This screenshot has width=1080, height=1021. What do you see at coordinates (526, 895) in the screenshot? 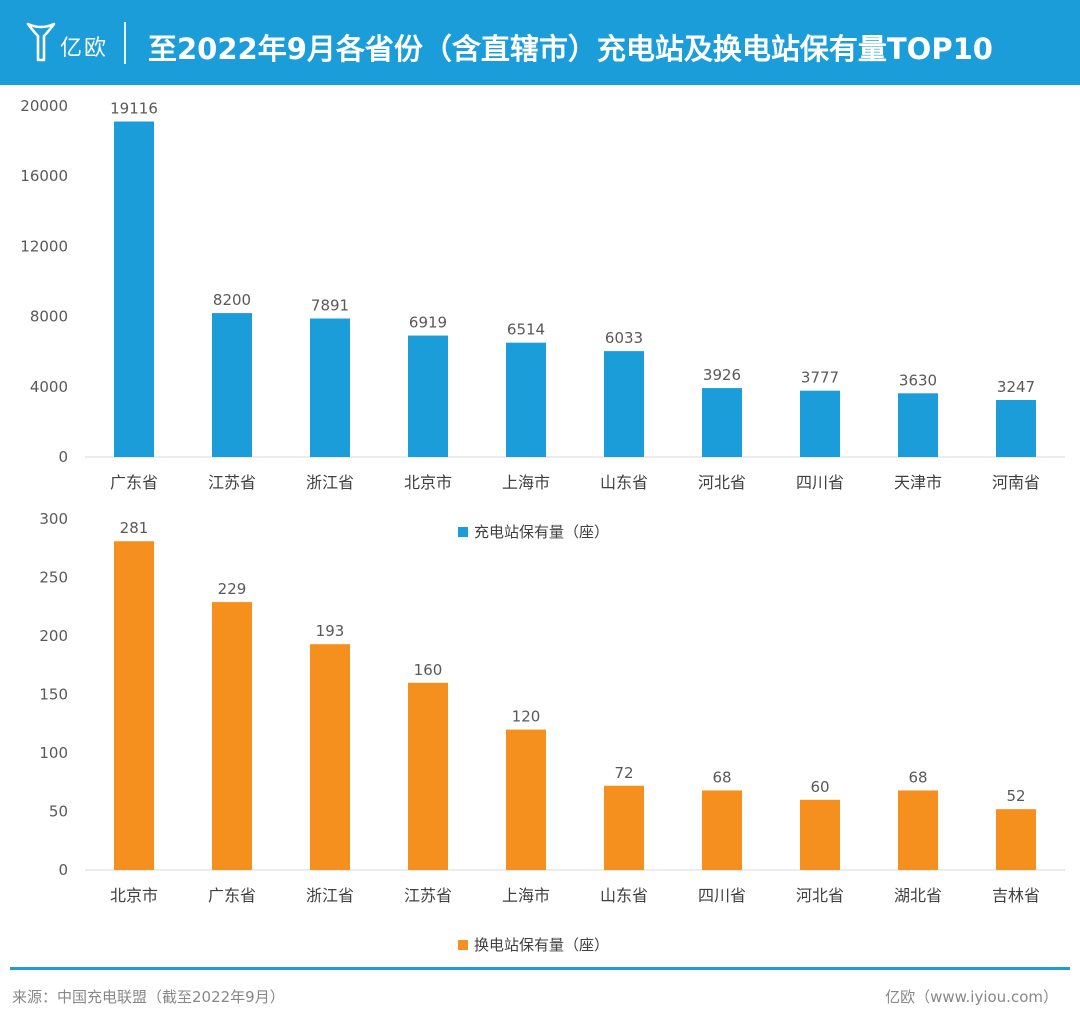
I see `swap-category-label: 上海市` at bounding box center [526, 895].